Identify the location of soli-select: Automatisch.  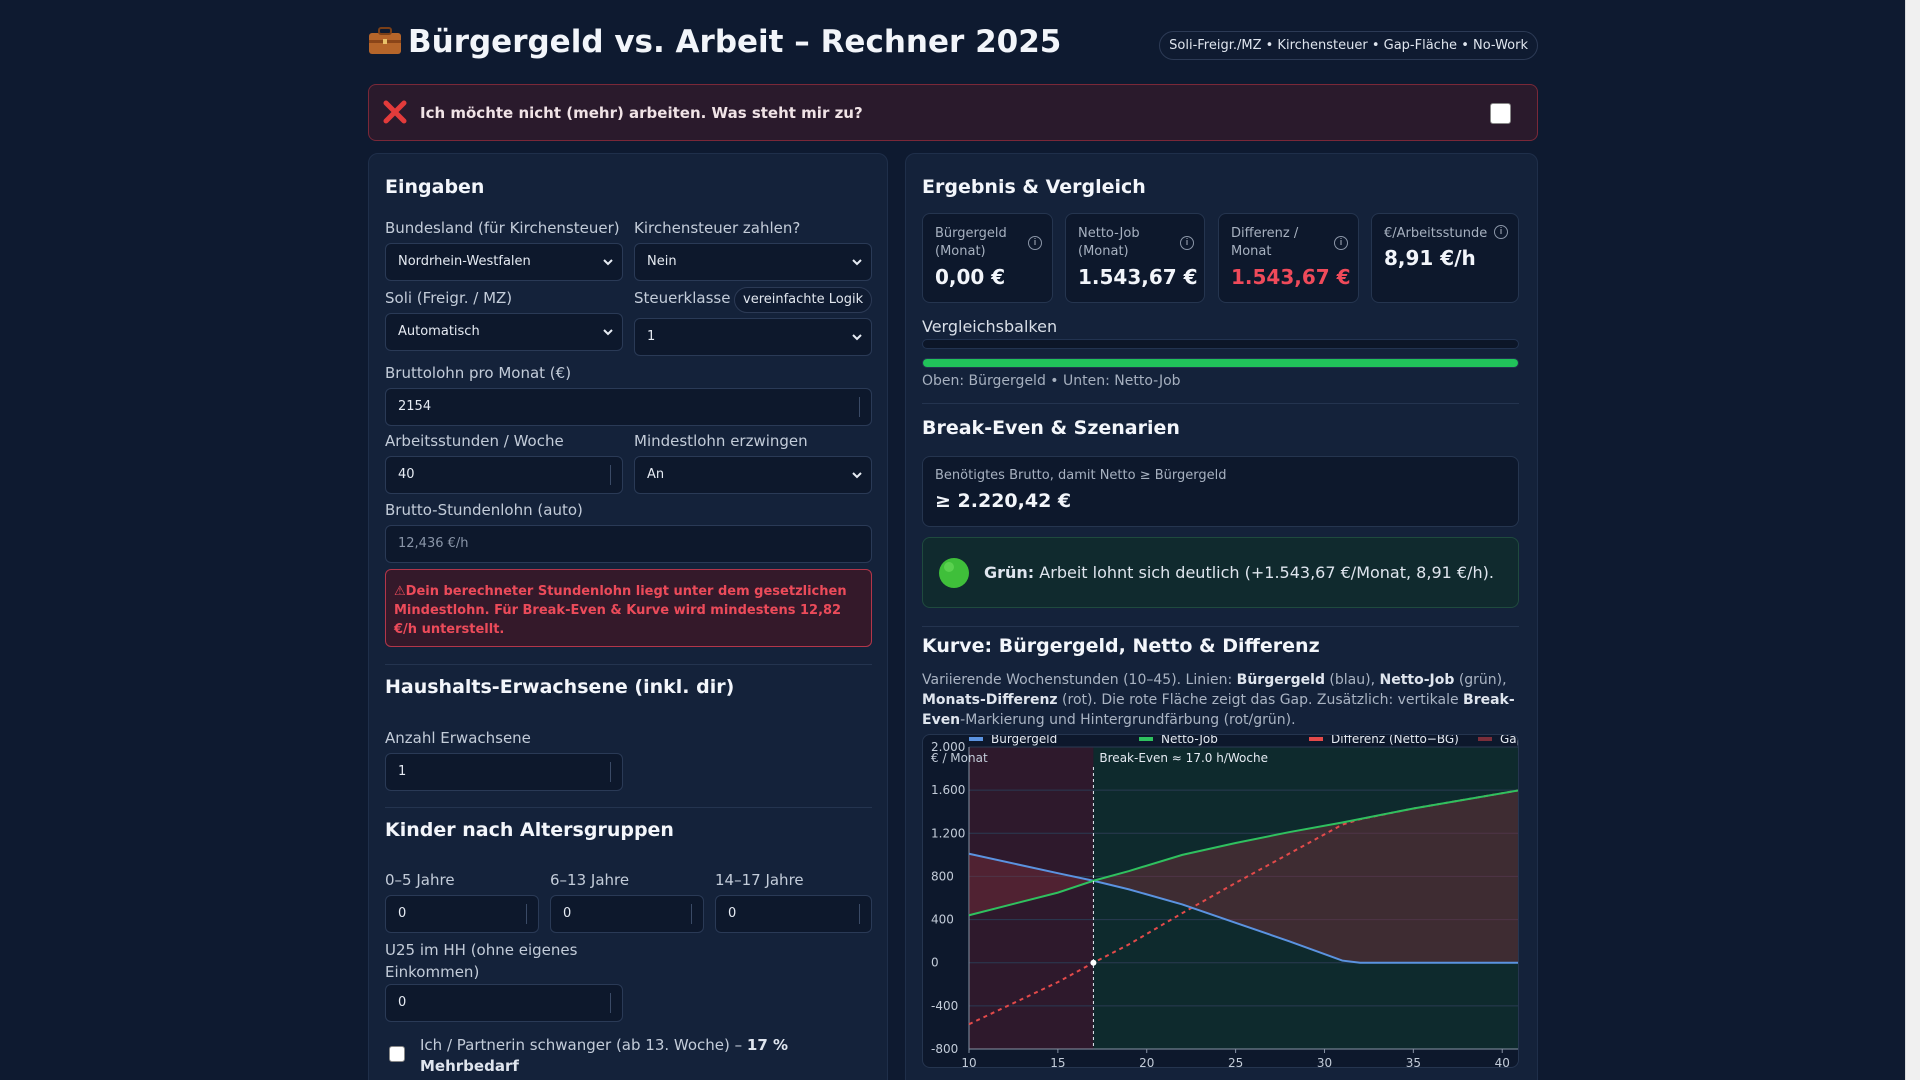
(504, 332).